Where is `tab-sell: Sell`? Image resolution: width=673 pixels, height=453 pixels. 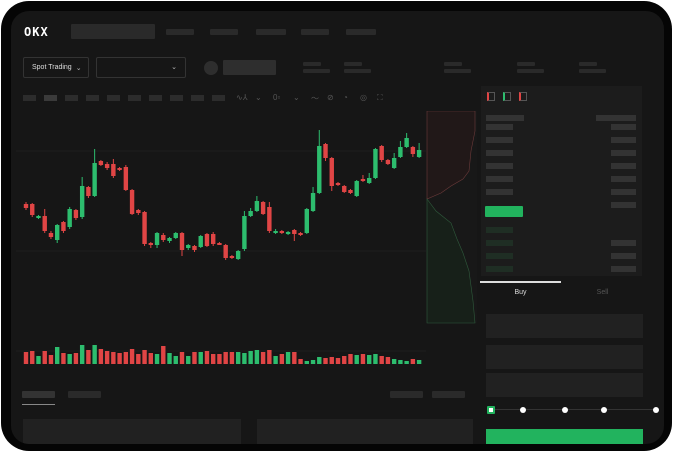 tab-sell: Sell is located at coordinates (602, 292).